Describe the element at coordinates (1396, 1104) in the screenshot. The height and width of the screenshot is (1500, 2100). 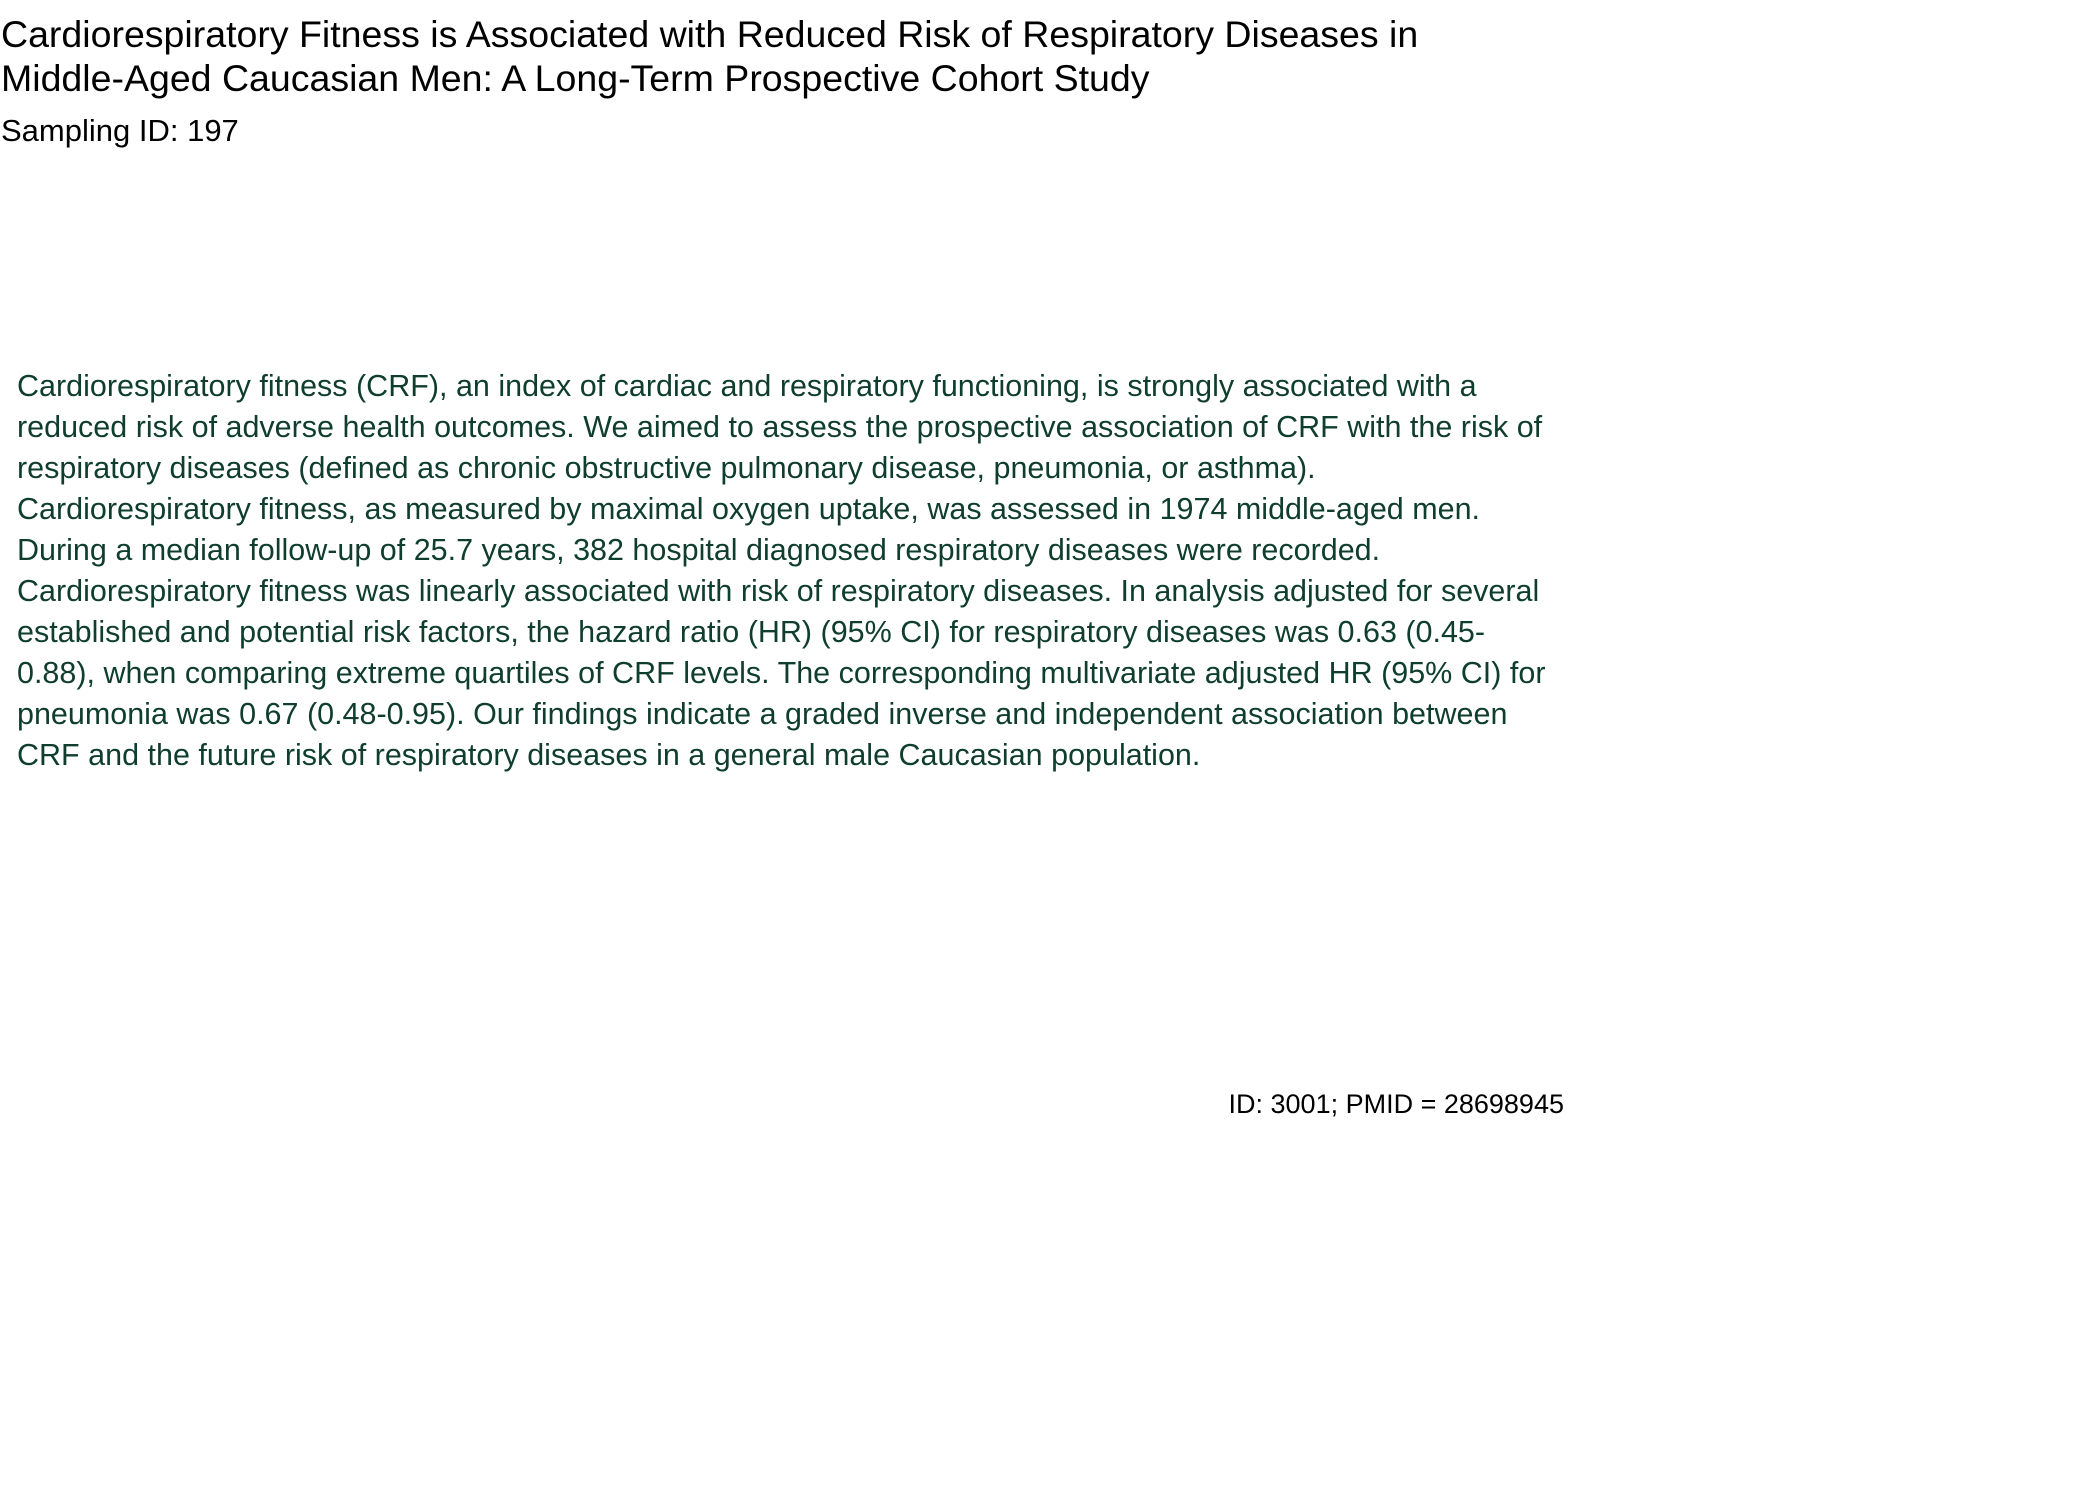
I see `footer-id: ID: 3001; PMID = 28698945` at that location.